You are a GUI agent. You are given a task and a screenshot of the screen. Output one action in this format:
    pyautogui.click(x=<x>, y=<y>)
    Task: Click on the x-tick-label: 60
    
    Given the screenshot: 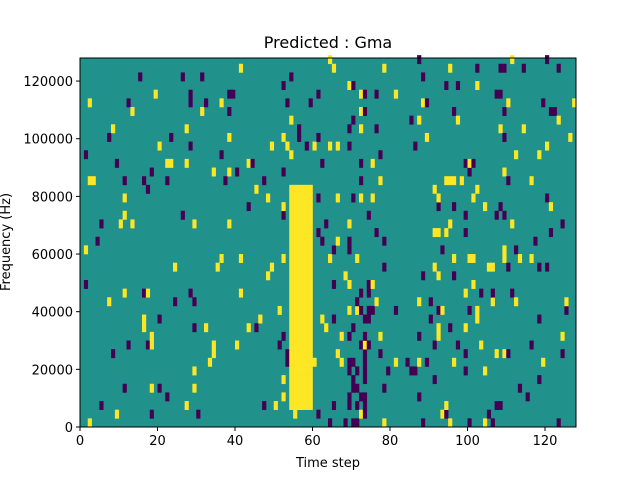 What is the action you would take?
    pyautogui.click(x=312, y=441)
    